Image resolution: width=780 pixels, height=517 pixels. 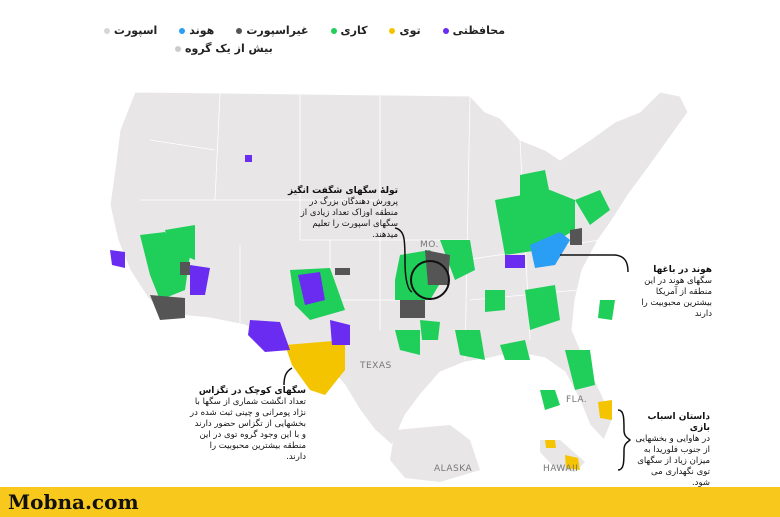 What do you see at coordinates (561, 469) in the screenshot?
I see `state-label-hawaii: HAWAII` at bounding box center [561, 469].